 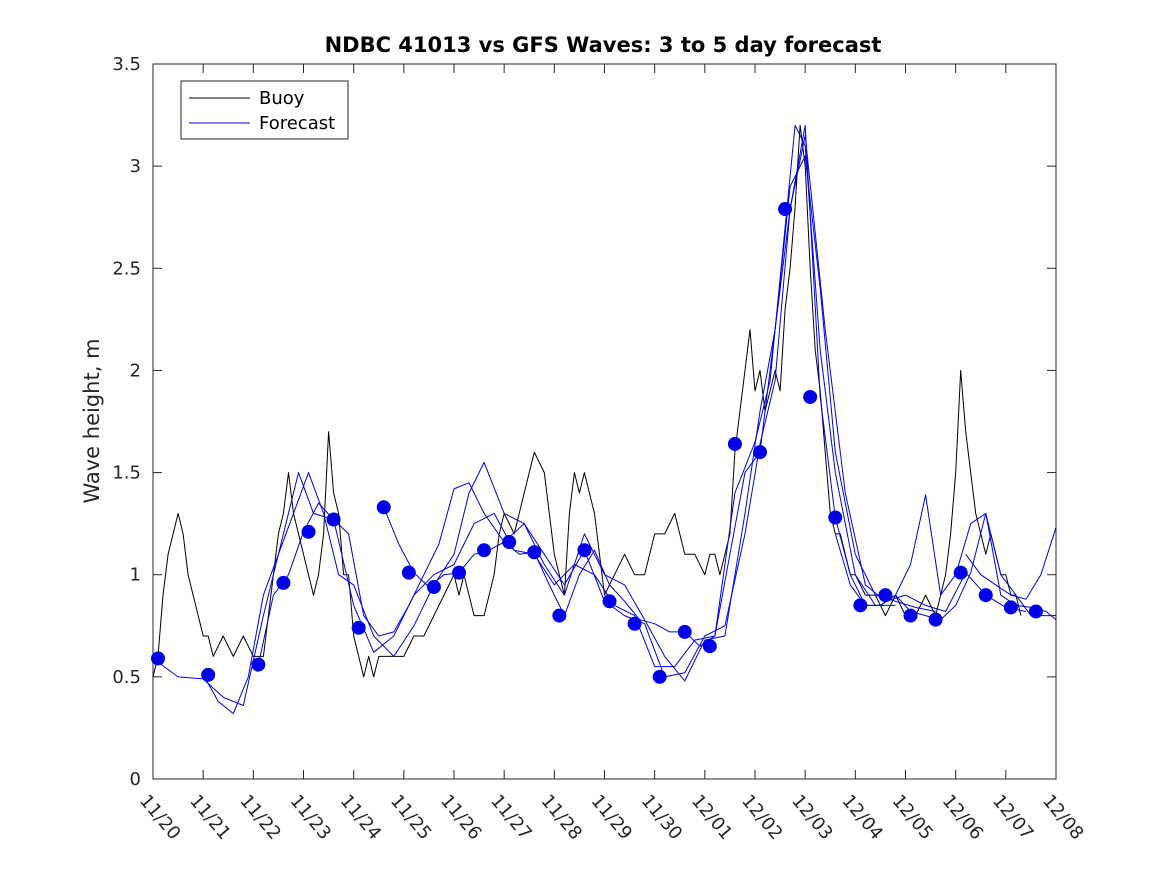 I want to click on y-tick-label: 0, so click(x=135, y=779).